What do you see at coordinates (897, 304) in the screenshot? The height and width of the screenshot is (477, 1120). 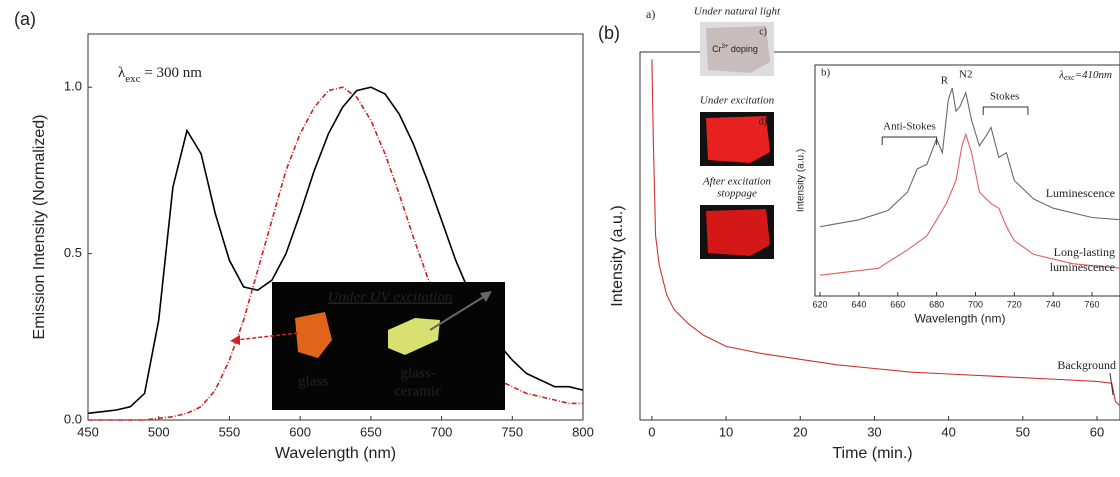 I see `x-tick-label: 660` at bounding box center [897, 304].